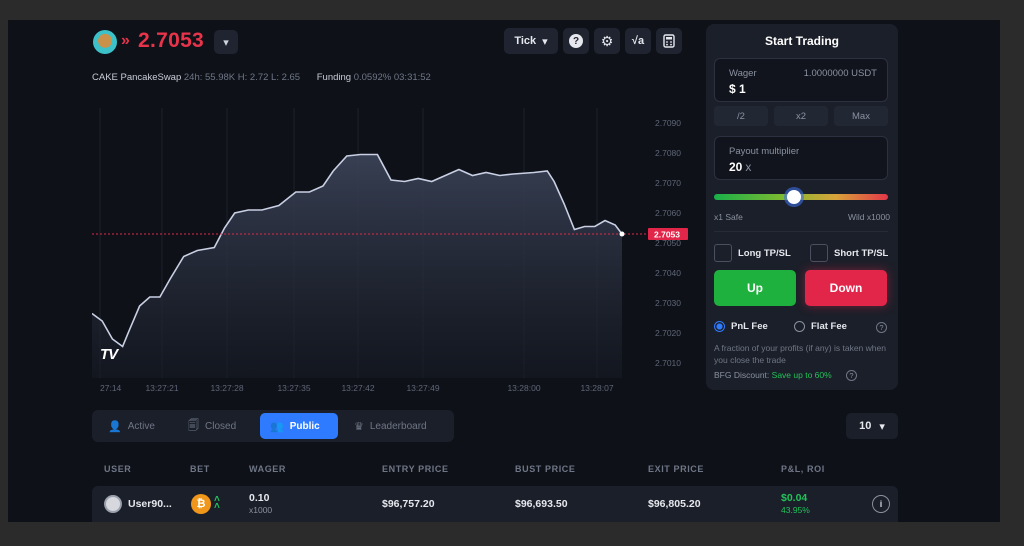 The image size is (1024, 546). What do you see at coordinates (261, 510) in the screenshot?
I see `wager-multiplier: x1000` at bounding box center [261, 510].